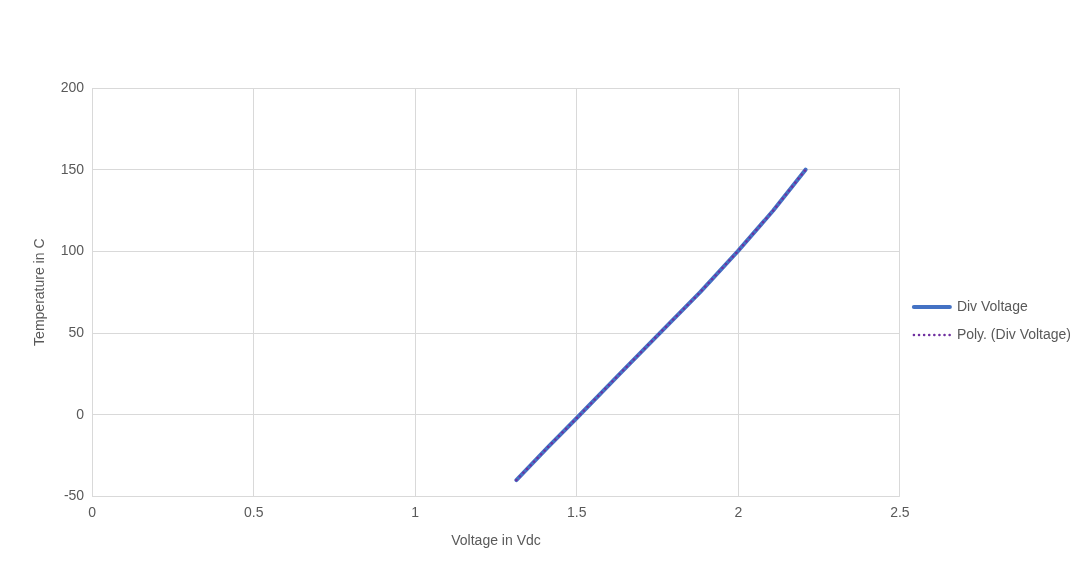  Describe the element at coordinates (496, 540) in the screenshot. I see `x-axis-title: Voltage in Vdc` at that location.